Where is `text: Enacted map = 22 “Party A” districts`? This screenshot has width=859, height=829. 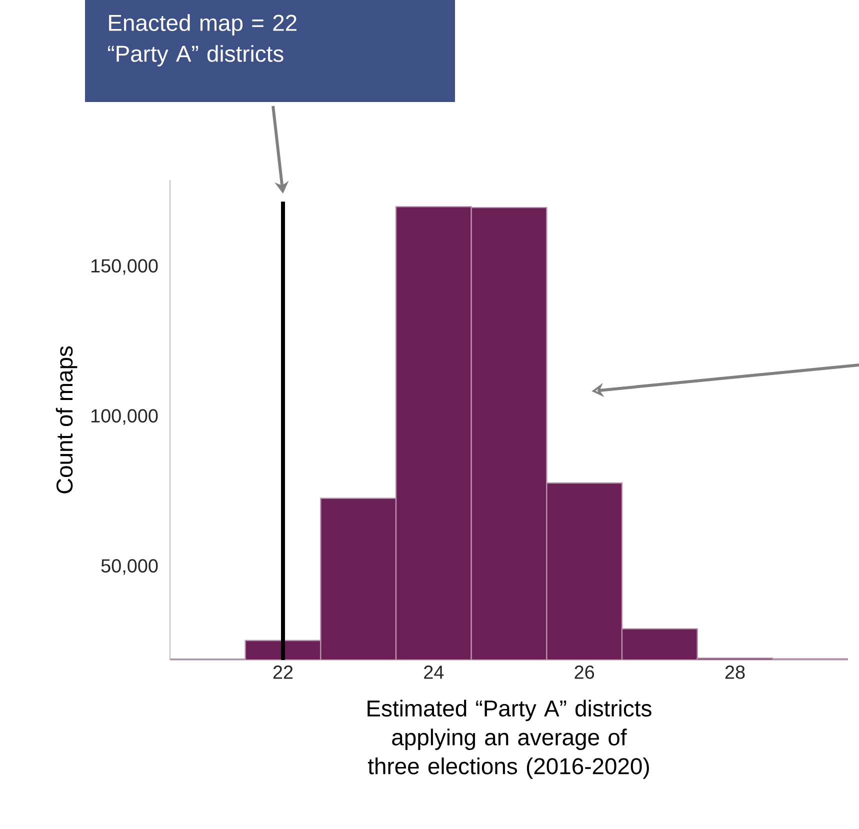 text: Enacted map = 22 “Party A” districts is located at coordinates (202, 40).